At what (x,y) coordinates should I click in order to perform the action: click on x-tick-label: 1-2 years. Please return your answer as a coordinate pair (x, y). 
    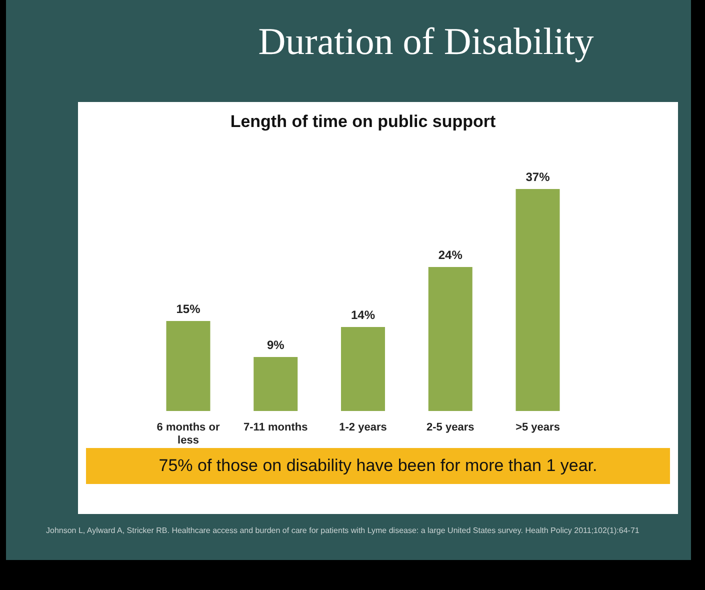
    Looking at the image, I should click on (363, 428).